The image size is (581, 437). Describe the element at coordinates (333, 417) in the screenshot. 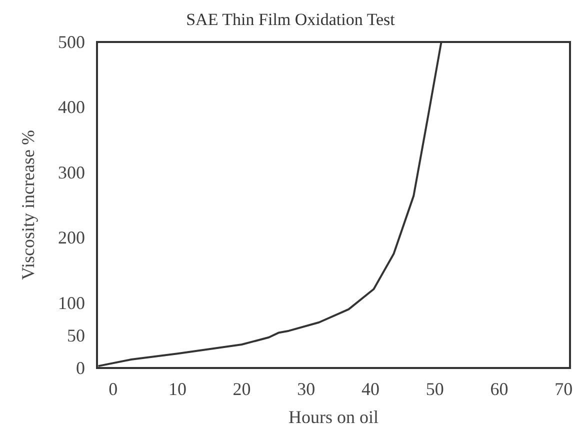

I see `x-axis-title: Hours on oil` at that location.